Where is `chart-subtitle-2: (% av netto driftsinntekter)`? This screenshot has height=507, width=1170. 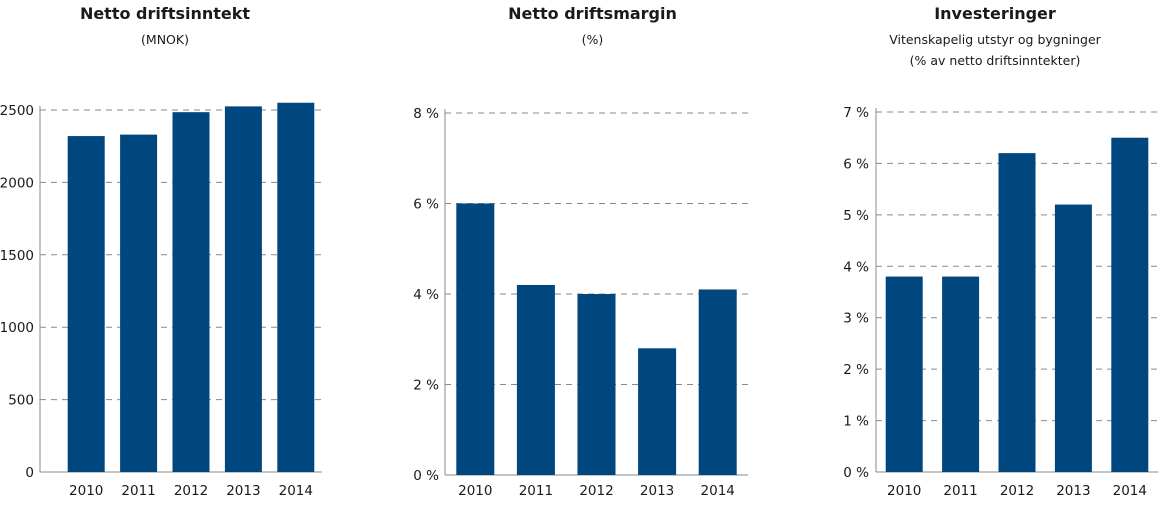
chart-subtitle-2: (% av netto driftsinntekter) is located at coordinates (995, 60).